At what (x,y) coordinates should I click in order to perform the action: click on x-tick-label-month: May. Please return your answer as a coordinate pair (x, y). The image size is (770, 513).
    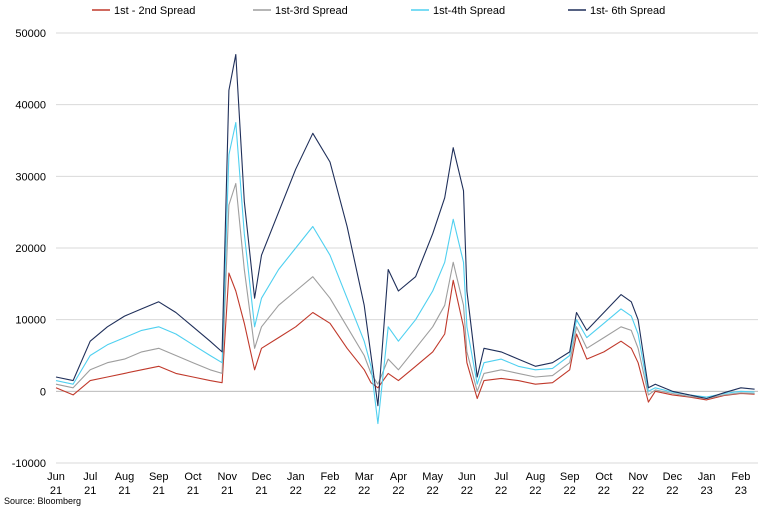
    Looking at the image, I should click on (432, 477).